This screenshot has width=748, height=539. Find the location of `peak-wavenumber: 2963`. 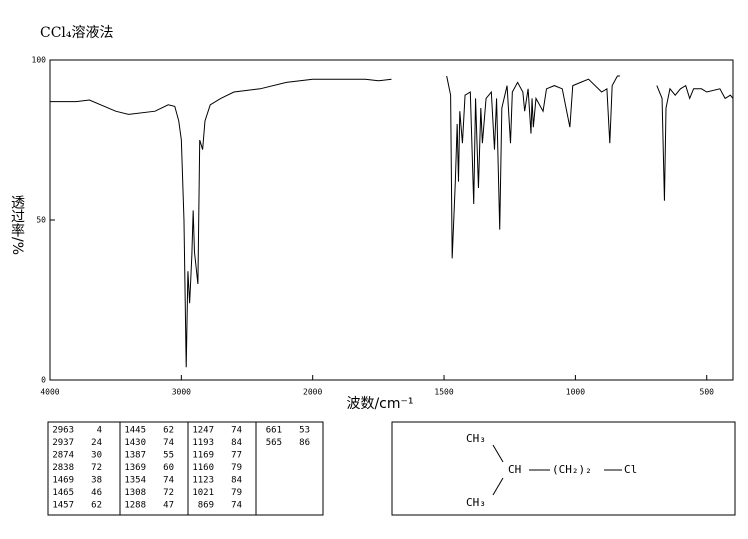

peak-wavenumber: 2963 is located at coordinates (63, 431).